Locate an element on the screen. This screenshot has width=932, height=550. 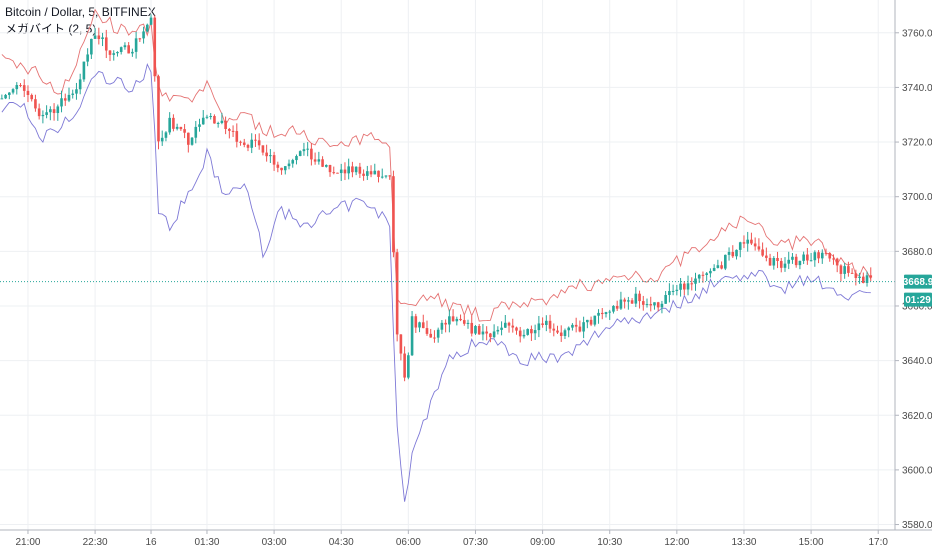
time-tick-label-13: 17:0 is located at coordinates (878, 542).